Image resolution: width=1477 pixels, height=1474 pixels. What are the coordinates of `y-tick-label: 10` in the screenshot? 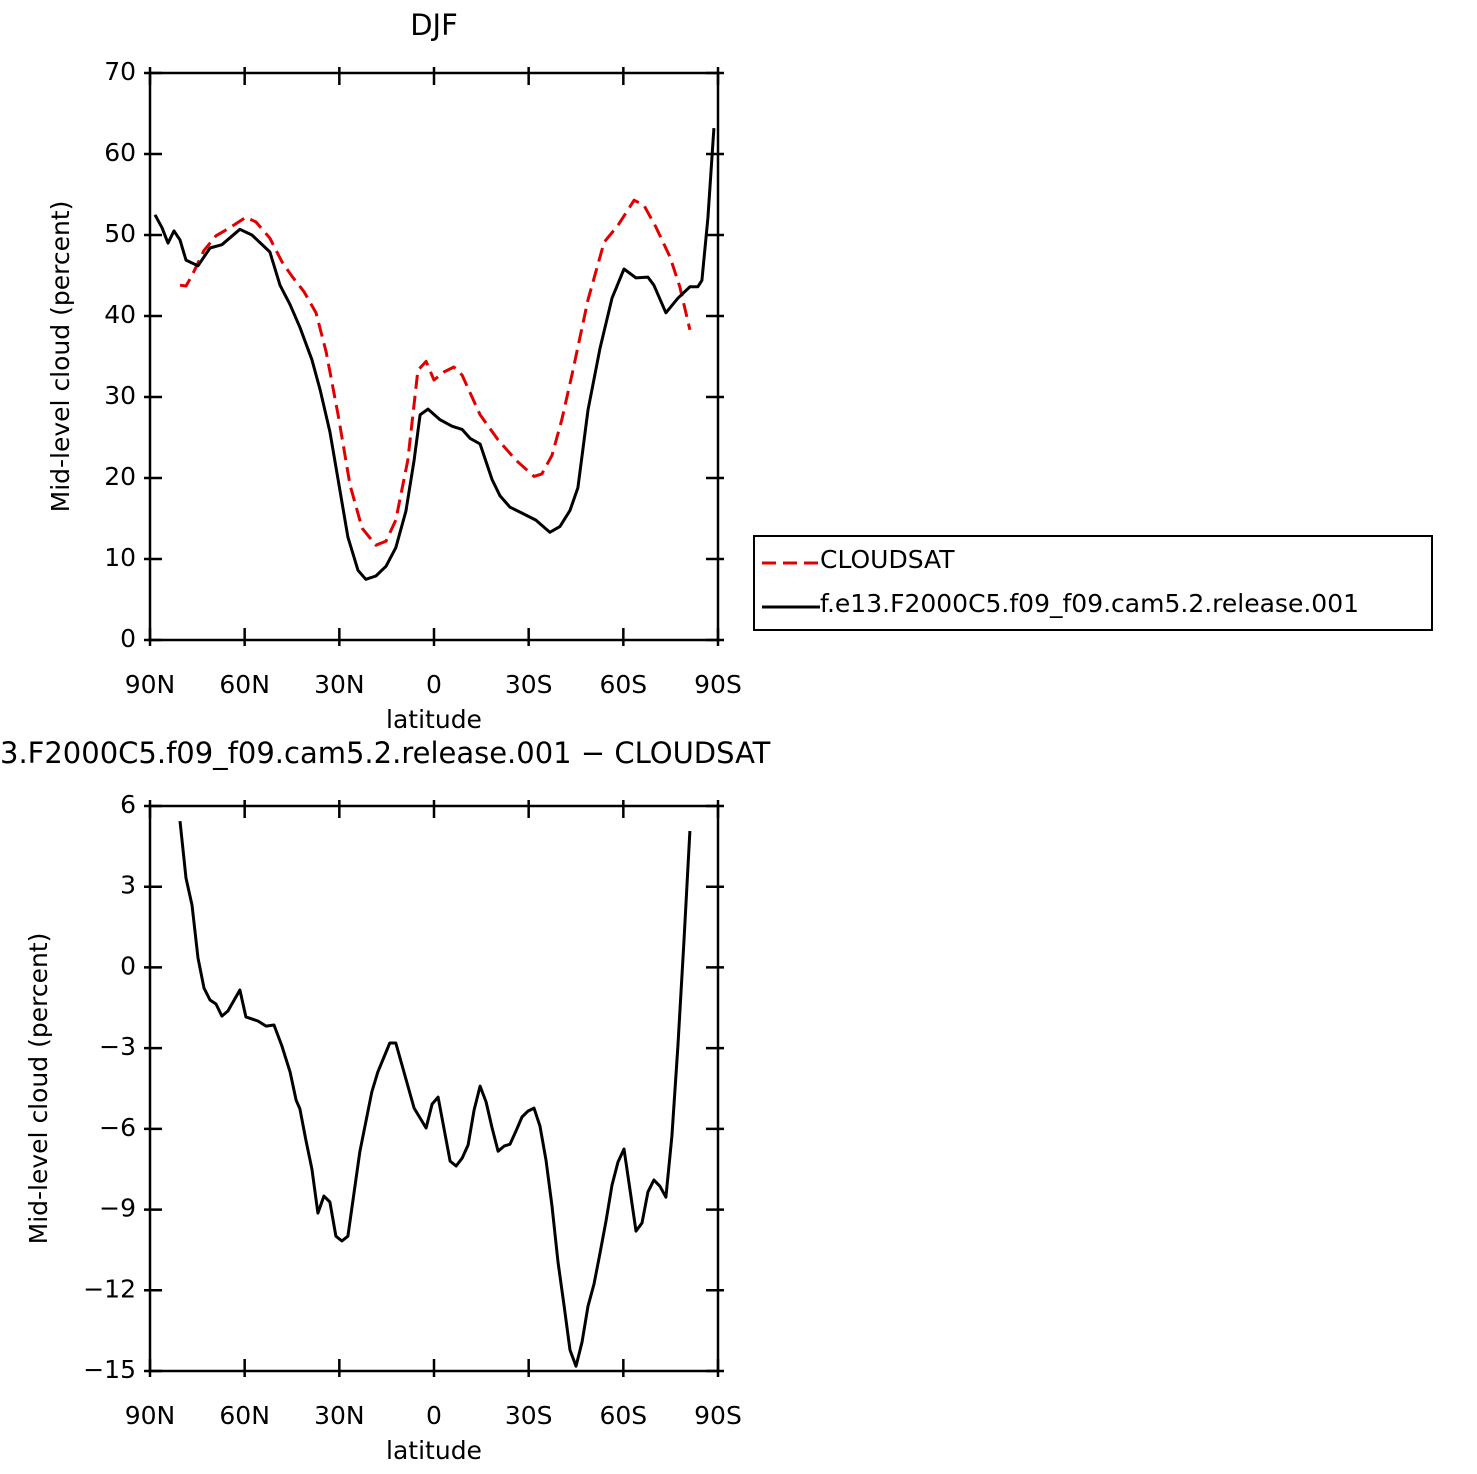 It's located at (120, 557).